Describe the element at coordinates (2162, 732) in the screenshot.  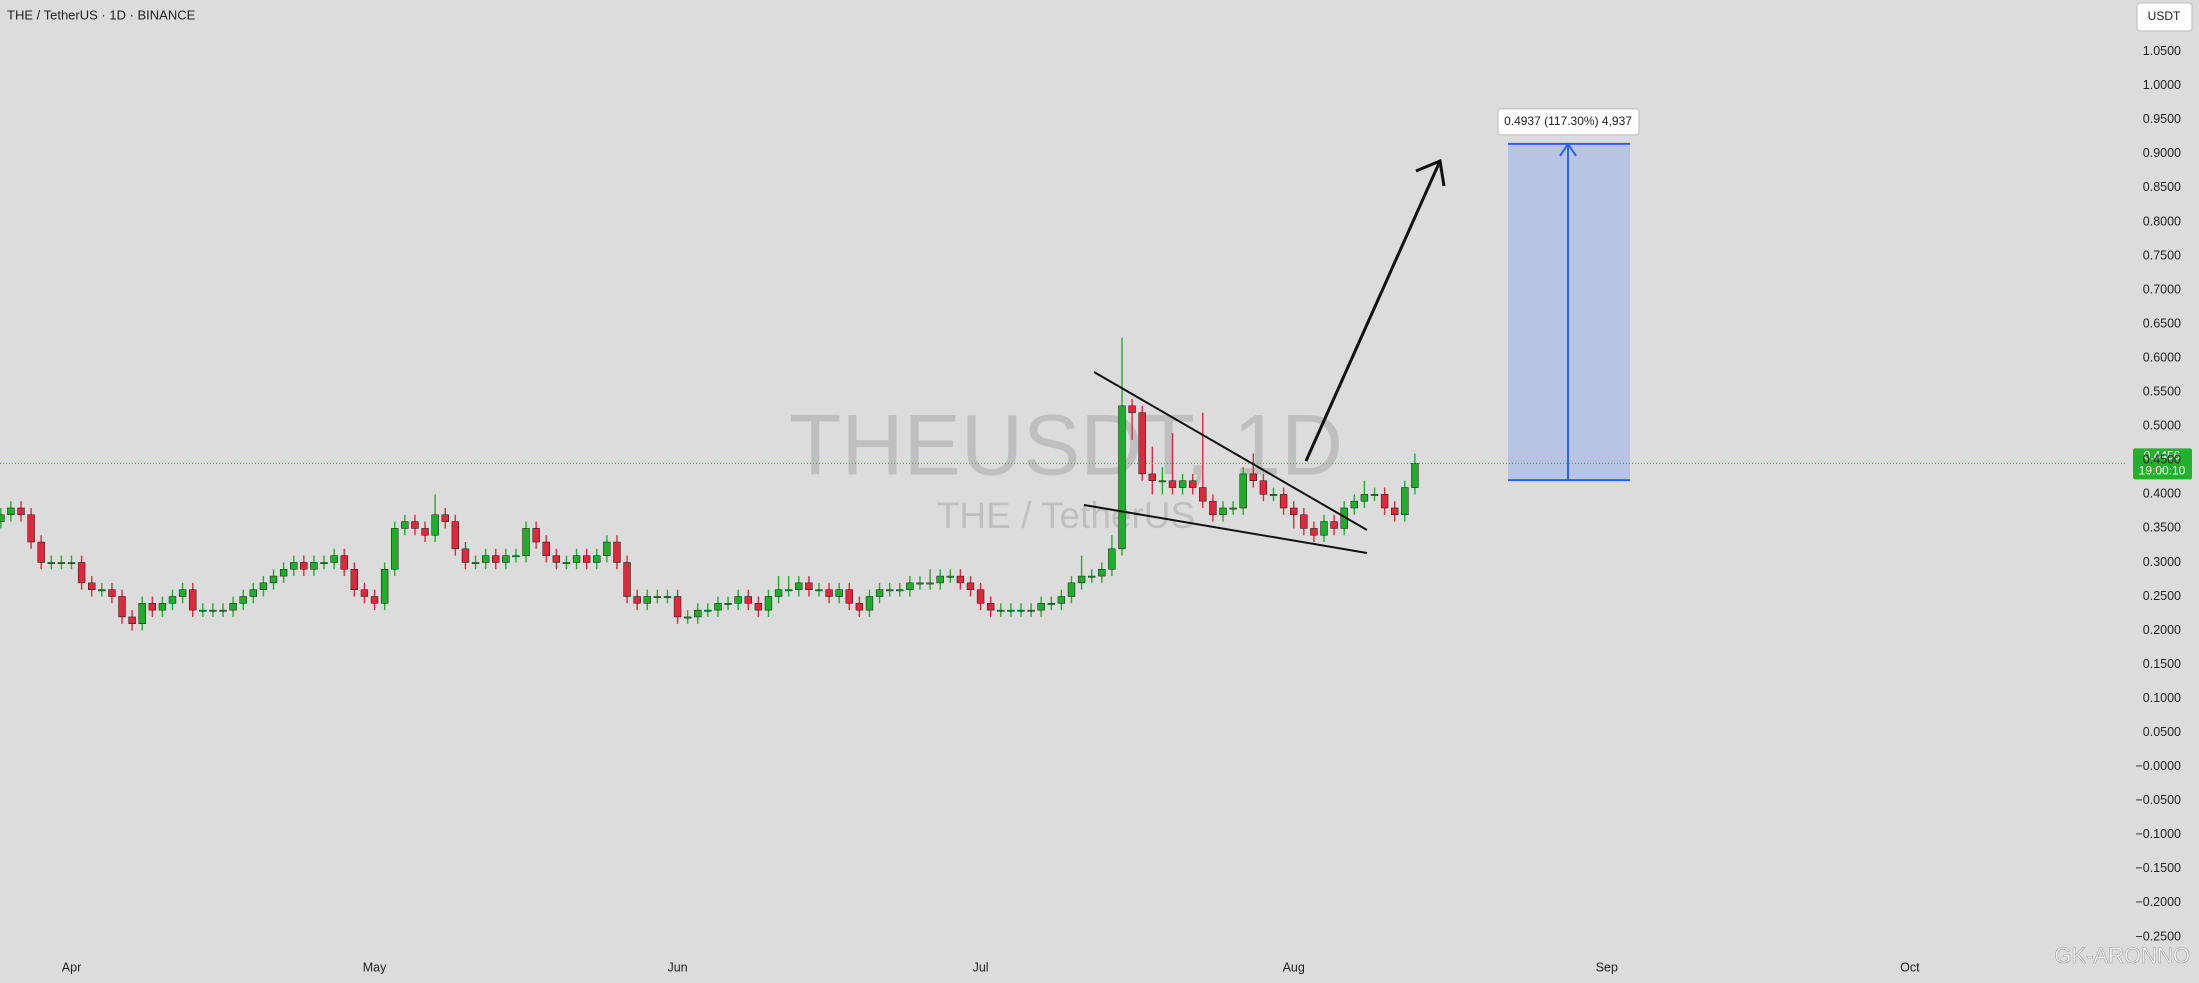
I see `y-tick-label: 0.0500` at that location.